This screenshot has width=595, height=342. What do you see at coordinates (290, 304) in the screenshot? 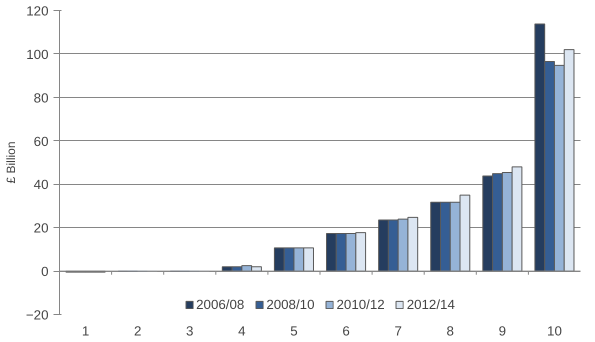
I see `legend-label: 2008/10` at bounding box center [290, 304].